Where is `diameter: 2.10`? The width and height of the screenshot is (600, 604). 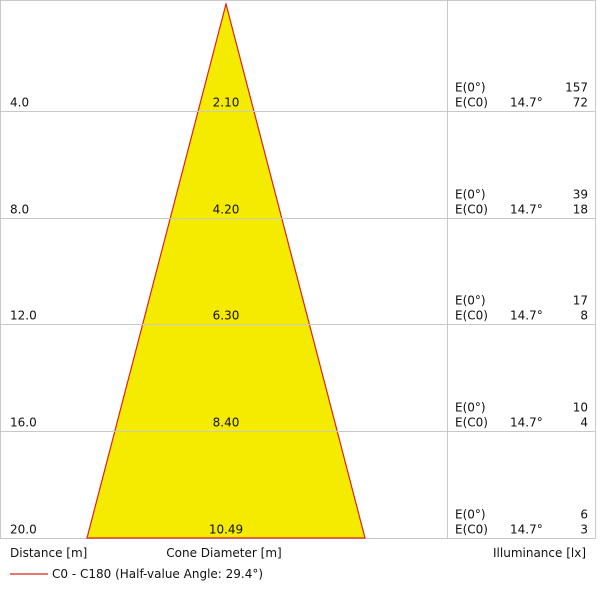
diameter: 2.10 is located at coordinates (226, 103).